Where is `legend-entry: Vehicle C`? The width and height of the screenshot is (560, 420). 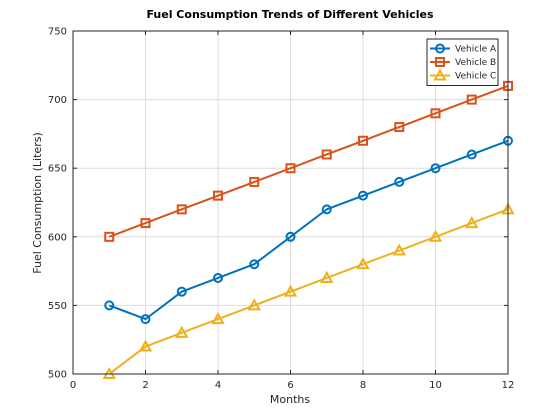
legend-entry: Vehicle C is located at coordinates (463, 75).